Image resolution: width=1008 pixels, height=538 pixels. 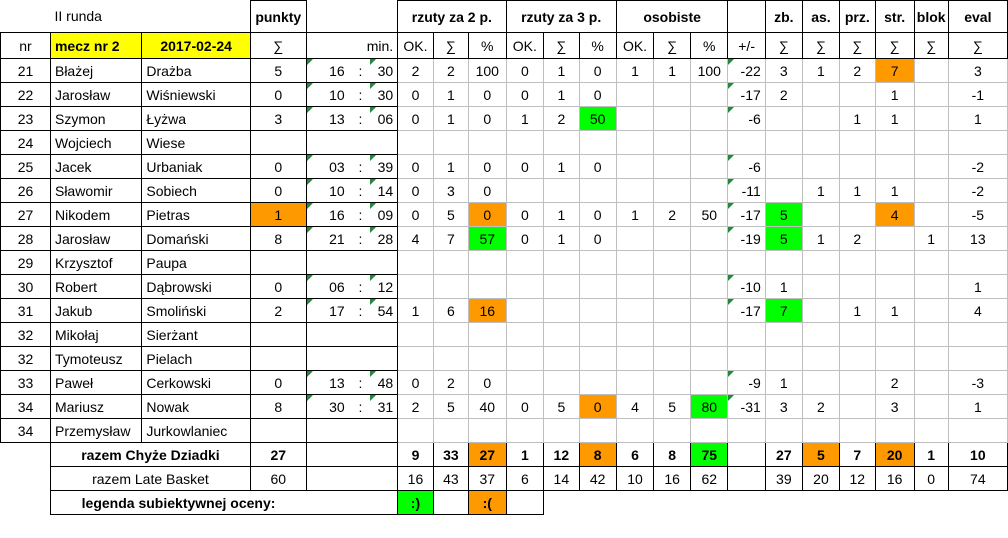 What do you see at coordinates (821, 454) in the screenshot?
I see `totals-as: 5` at bounding box center [821, 454].